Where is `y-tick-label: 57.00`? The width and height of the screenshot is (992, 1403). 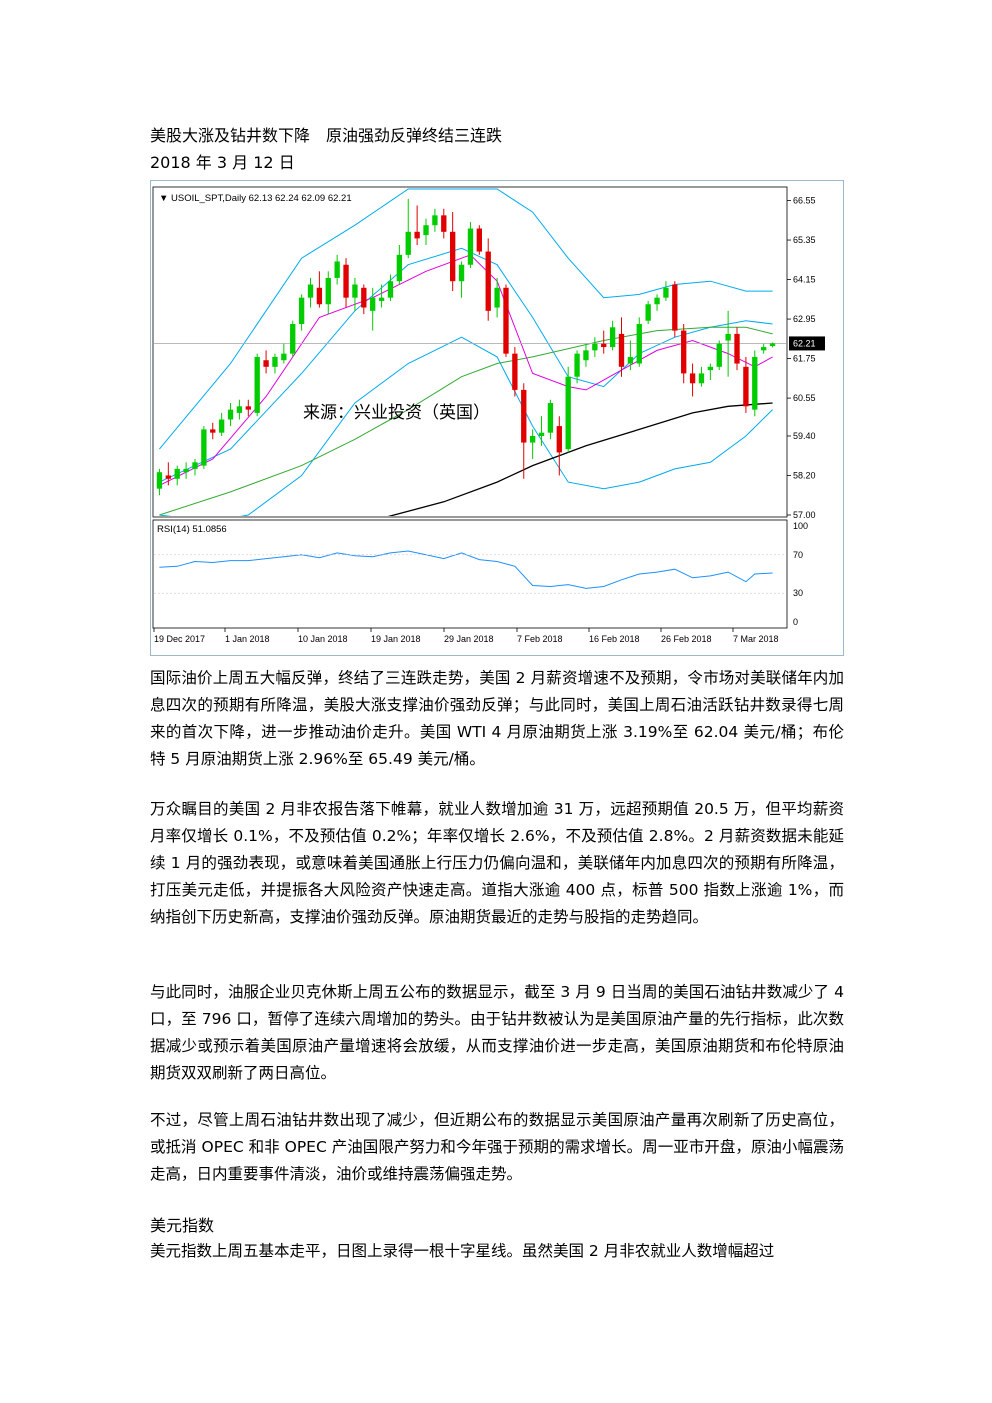 y-tick-label: 57.00 is located at coordinates (804, 515).